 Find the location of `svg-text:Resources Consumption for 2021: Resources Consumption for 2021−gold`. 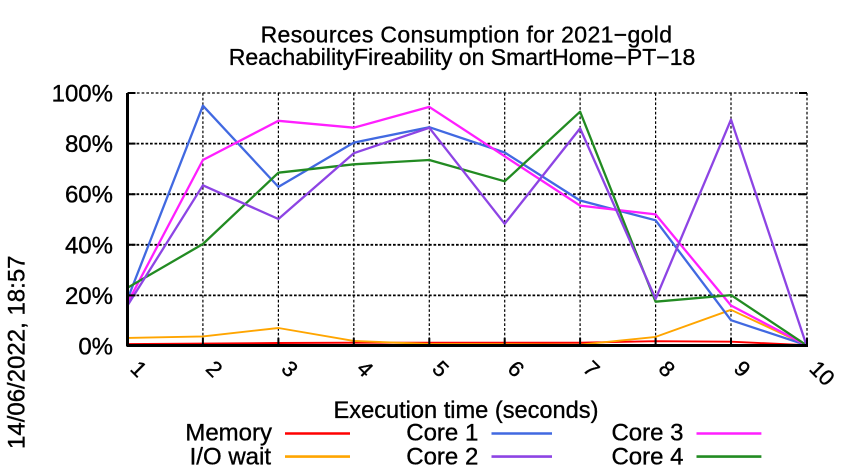

svg-text:Resources Consumption for 2021: Resources Consumption for 2021−gold is located at coordinates (467, 34).